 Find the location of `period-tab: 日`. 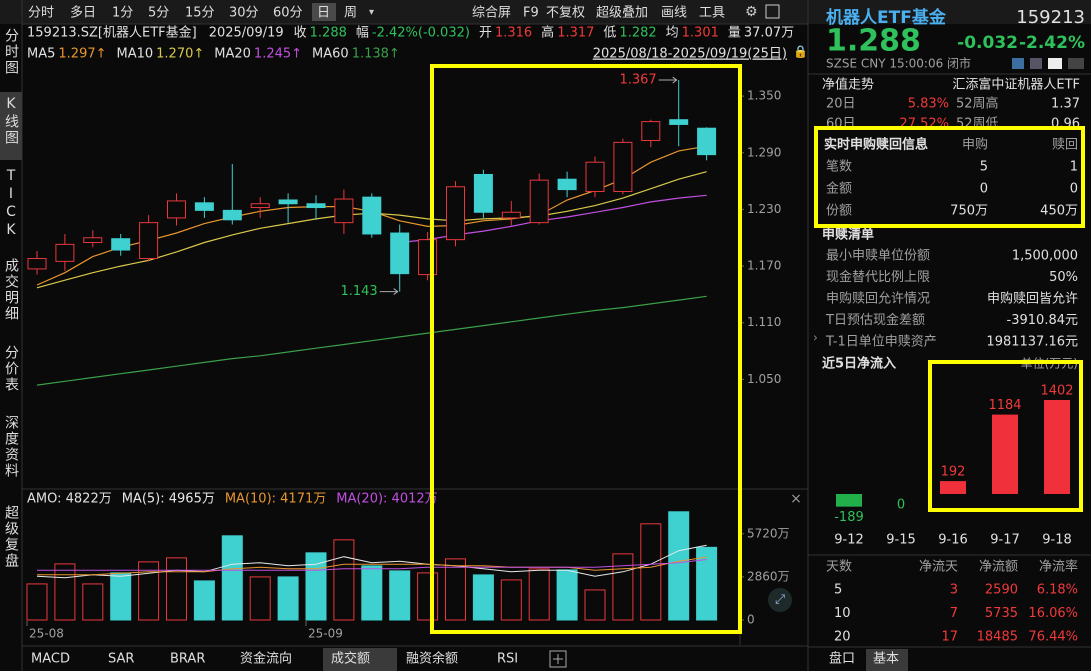

period-tab: 日 is located at coordinates (323, 13).